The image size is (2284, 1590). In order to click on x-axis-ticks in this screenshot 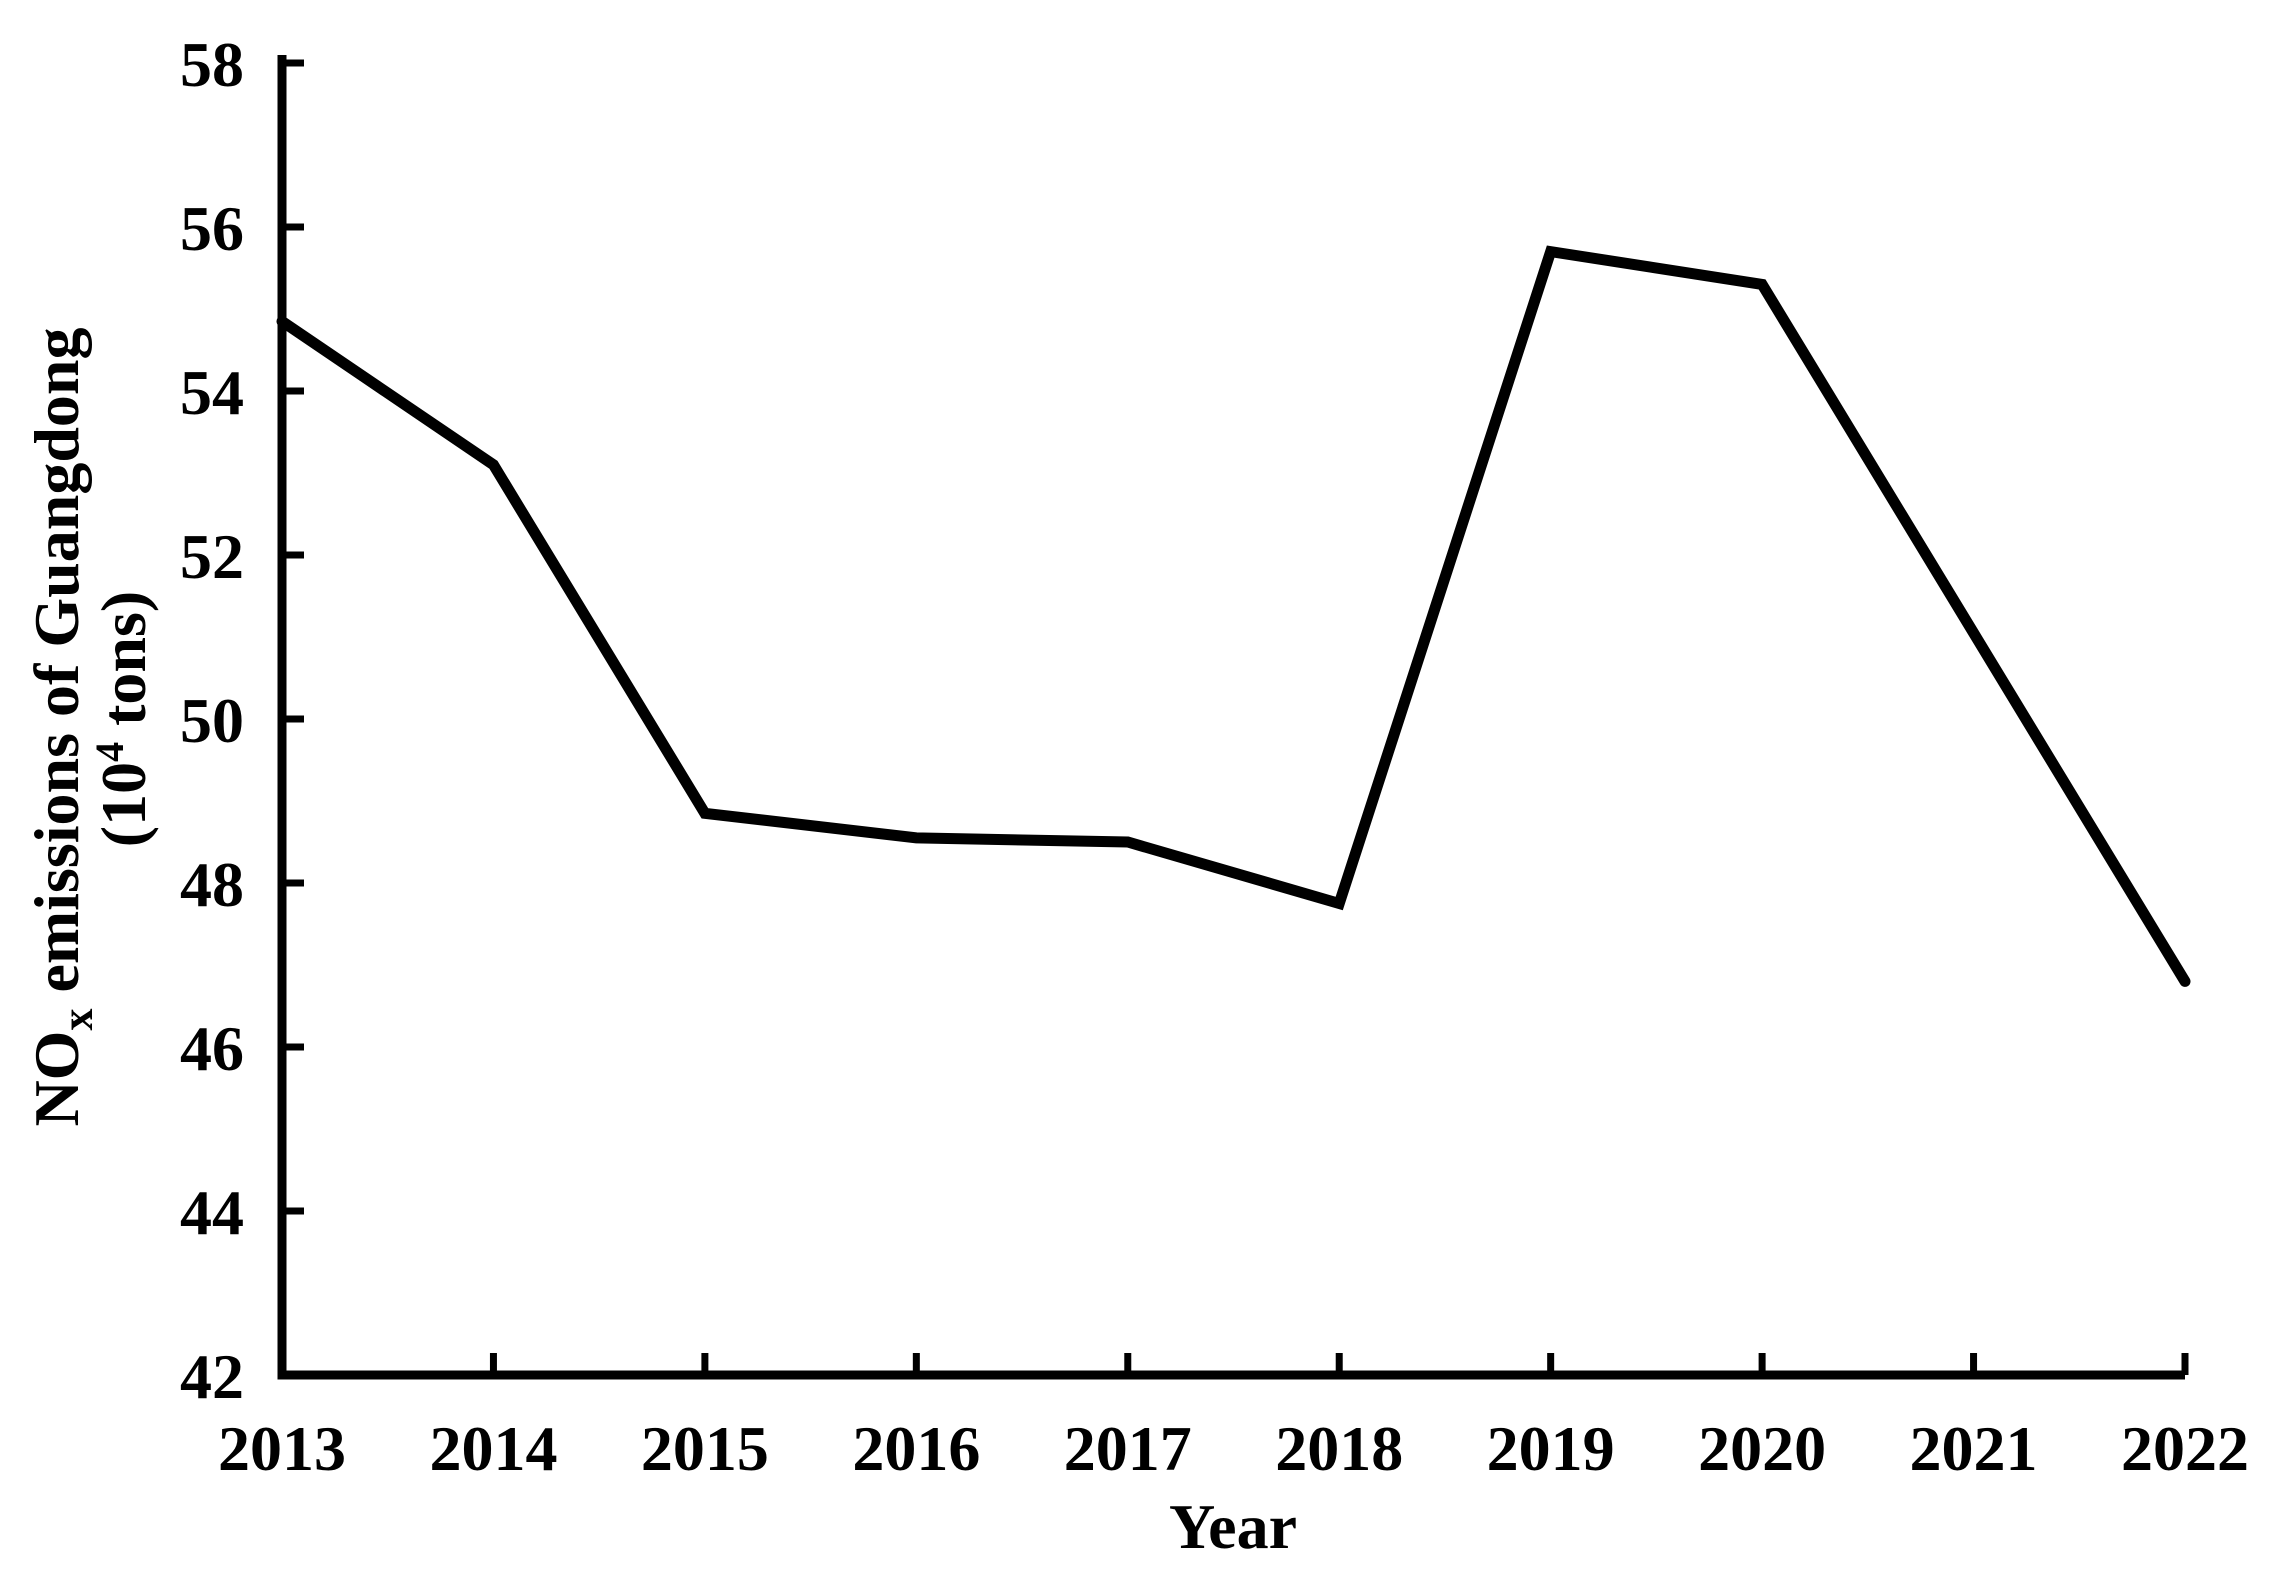, I will do `click(1233, 1364)`.